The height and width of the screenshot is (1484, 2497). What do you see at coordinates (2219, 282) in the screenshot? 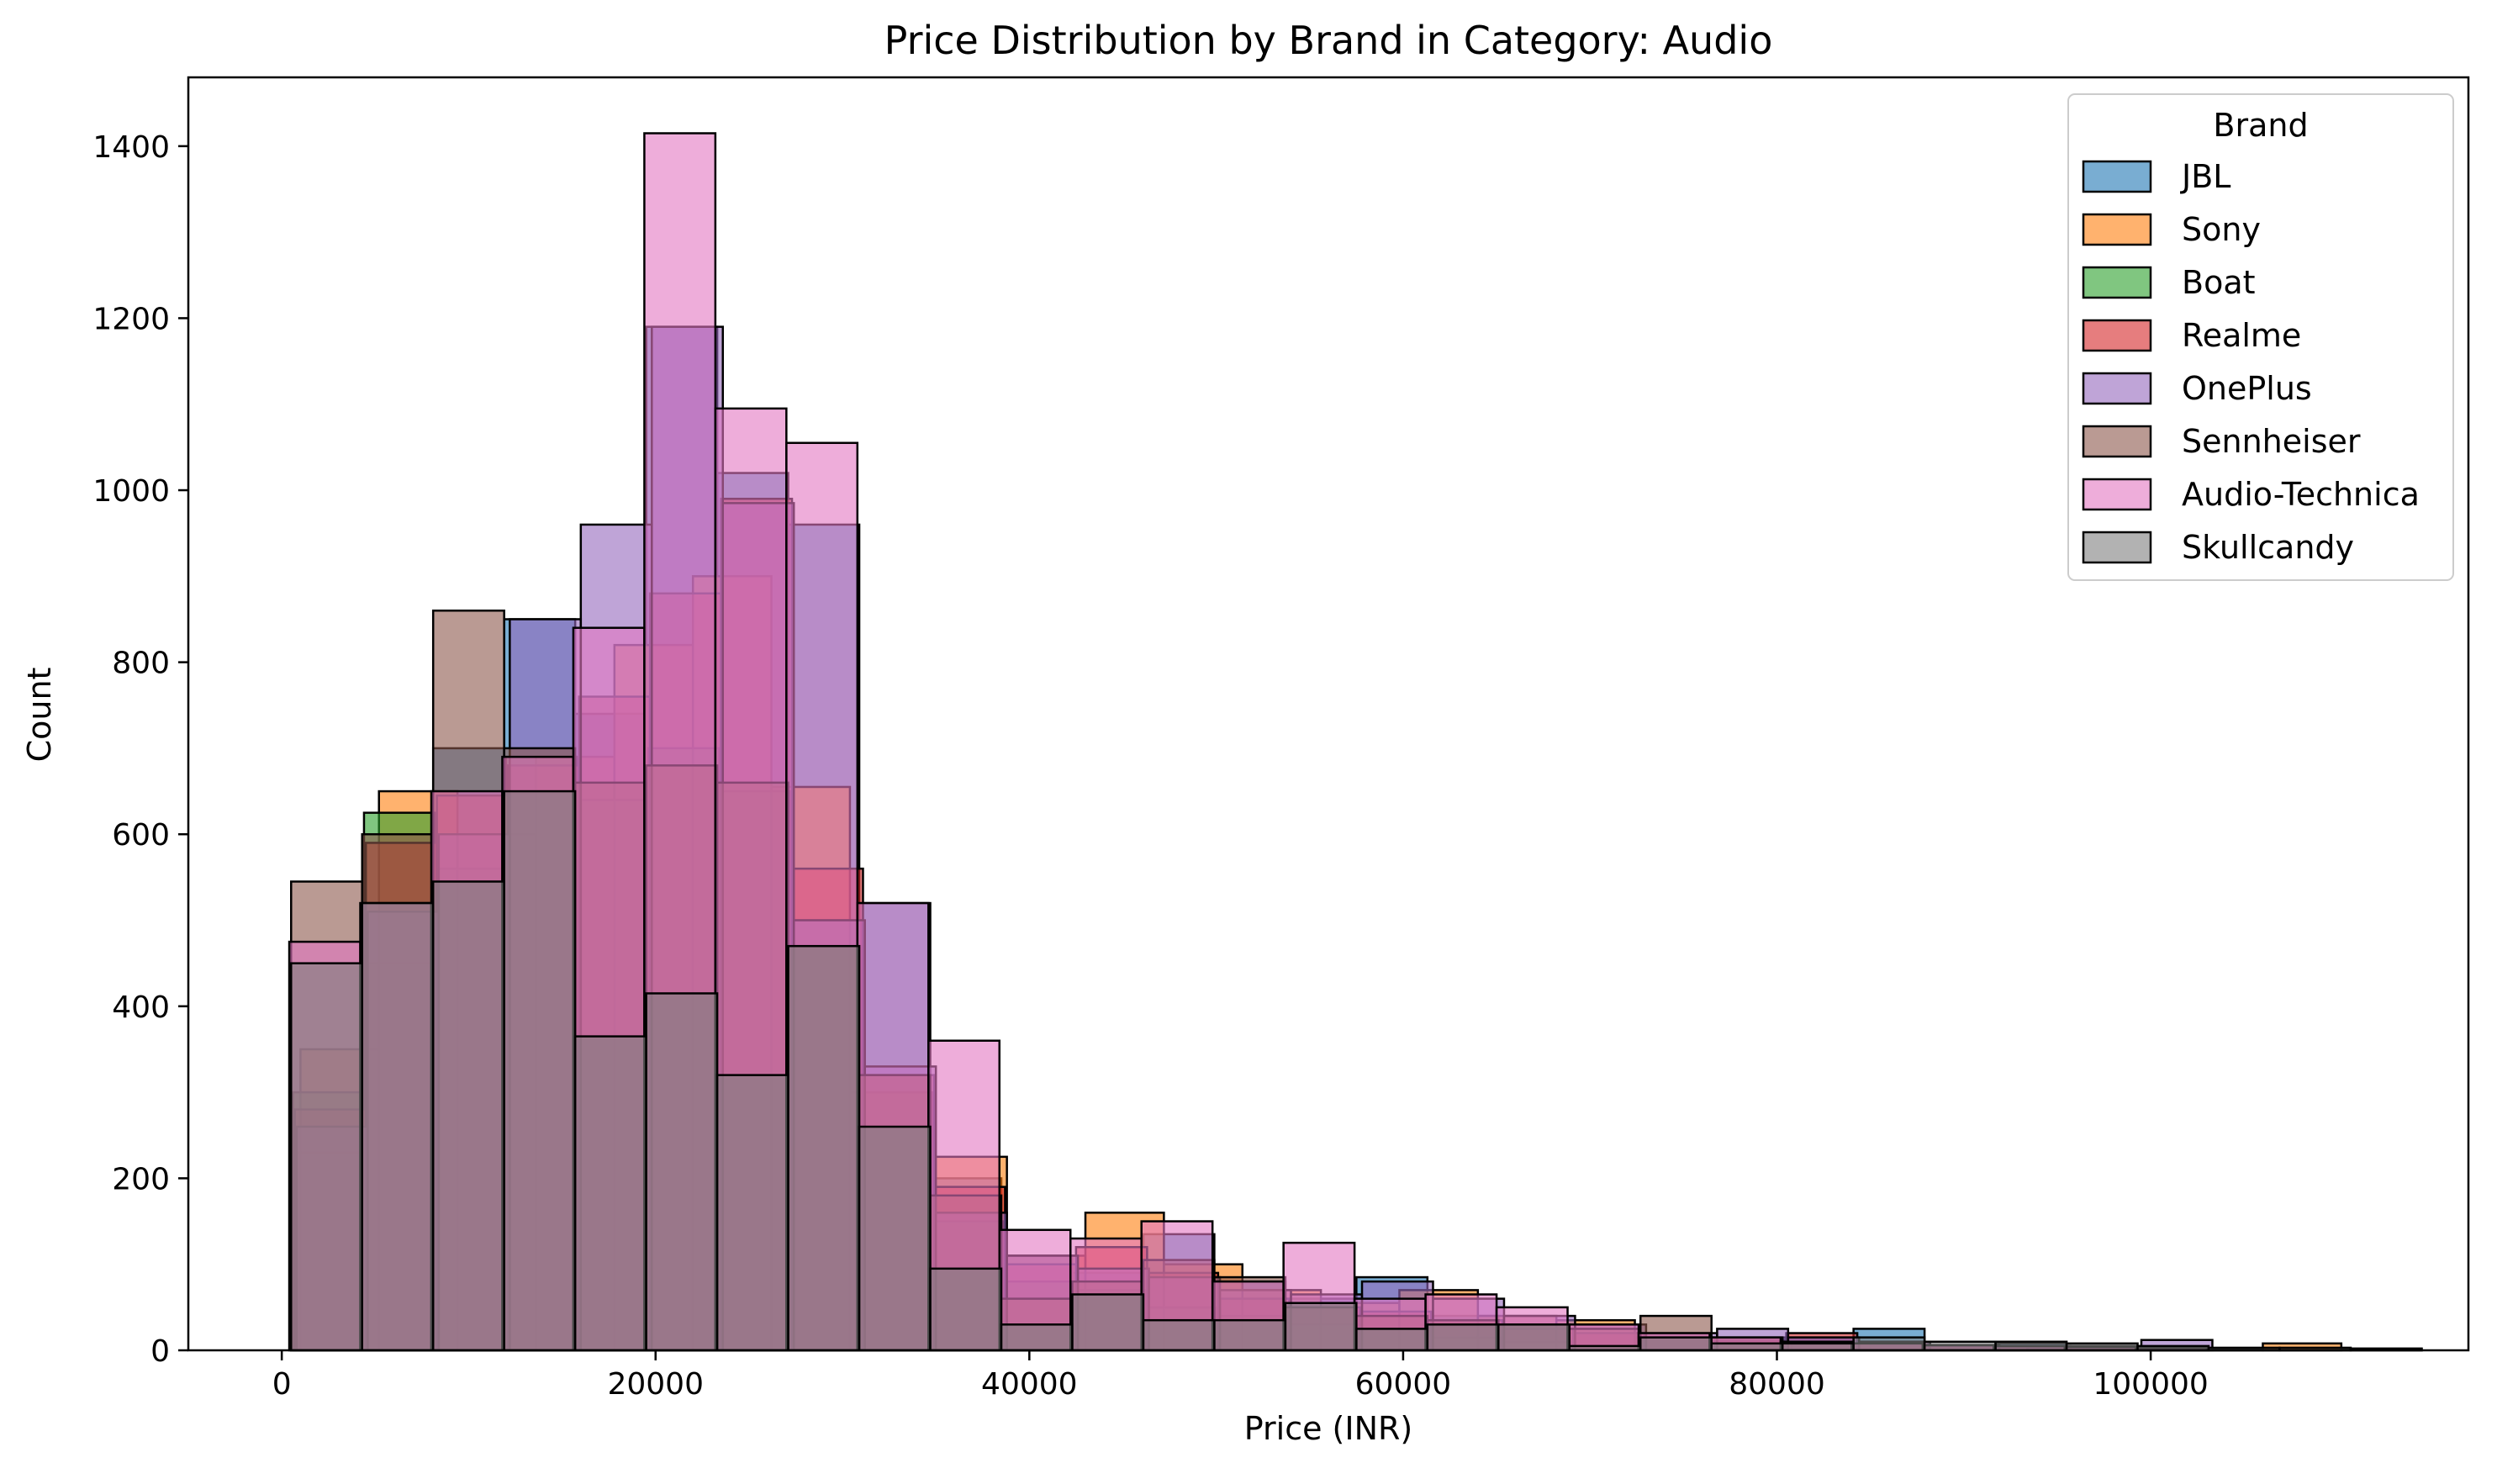
I see `legend-label: Boat` at bounding box center [2219, 282].